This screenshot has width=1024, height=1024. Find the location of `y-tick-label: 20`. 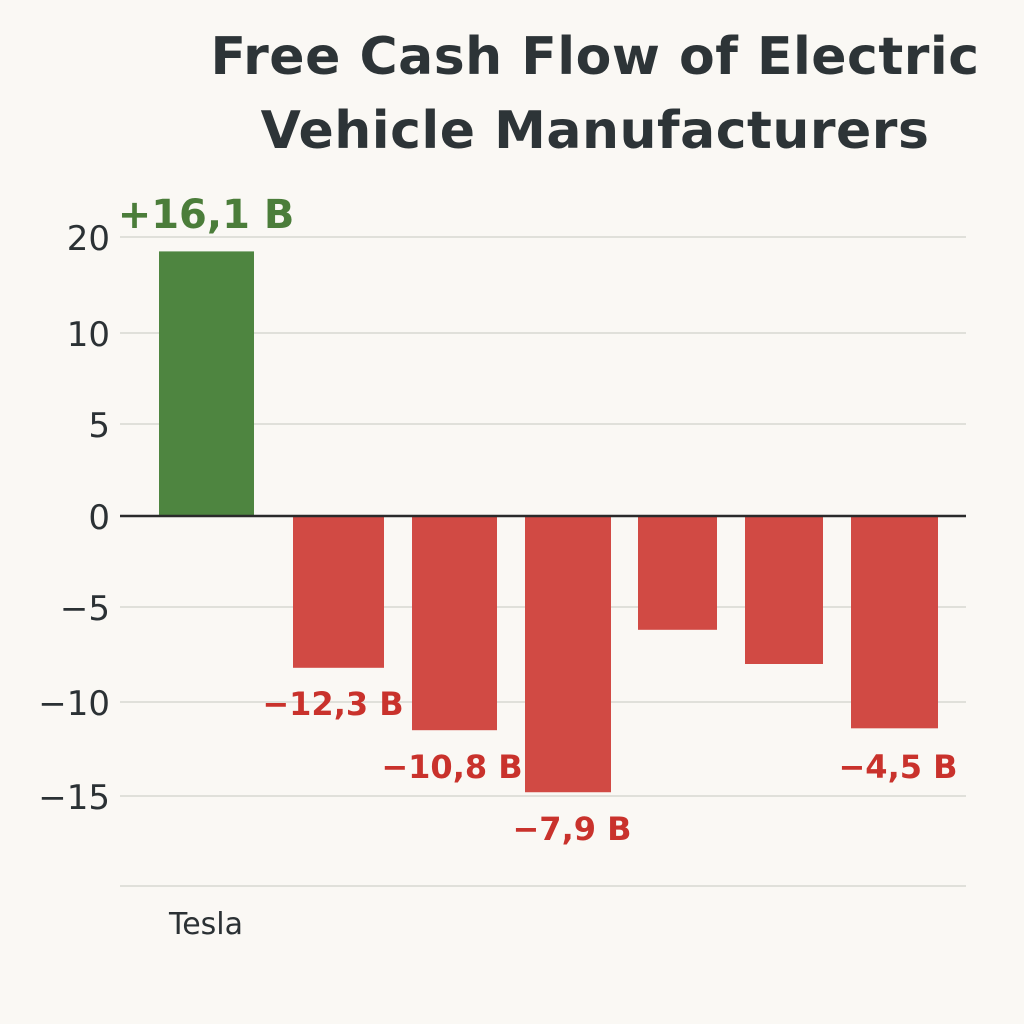

y-tick-label: 20 is located at coordinates (88, 239).